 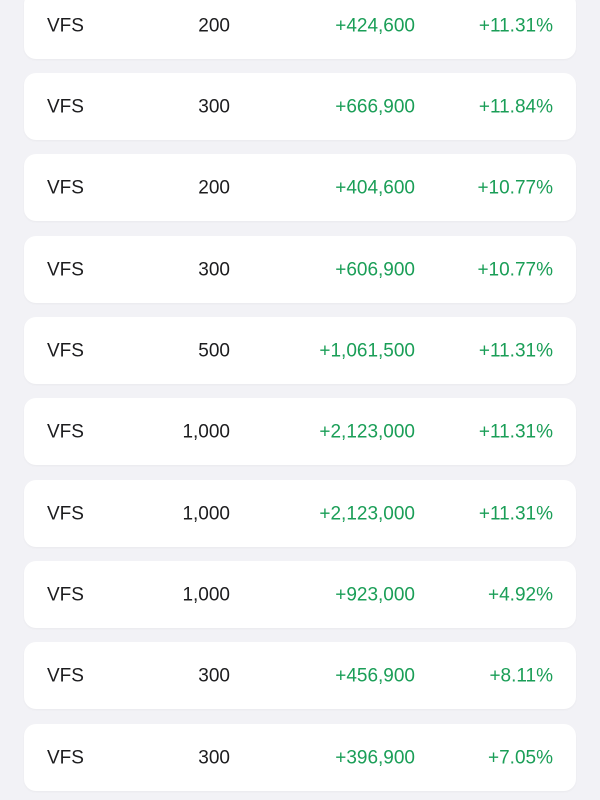 What do you see at coordinates (375, 269) in the screenshot?
I see `profit-value: +606,900` at bounding box center [375, 269].